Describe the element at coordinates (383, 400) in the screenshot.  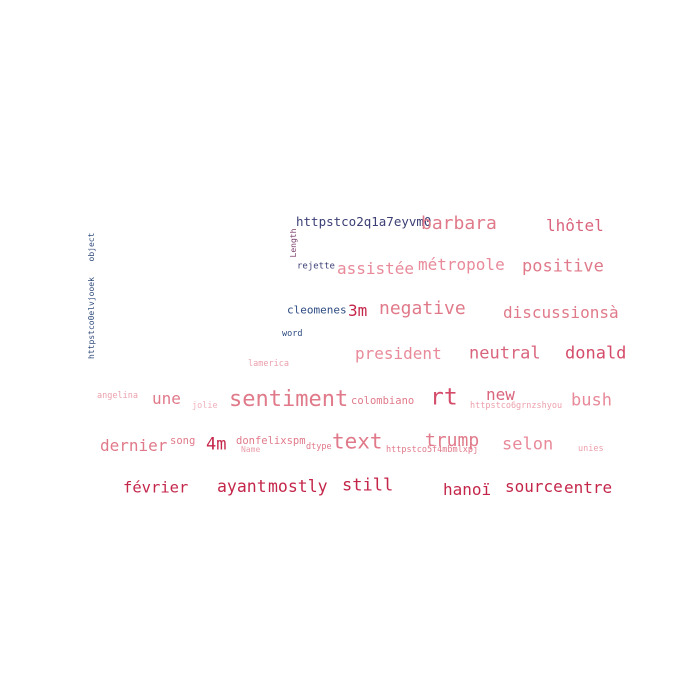
I see `word-colombiano: colombiano` at that location.